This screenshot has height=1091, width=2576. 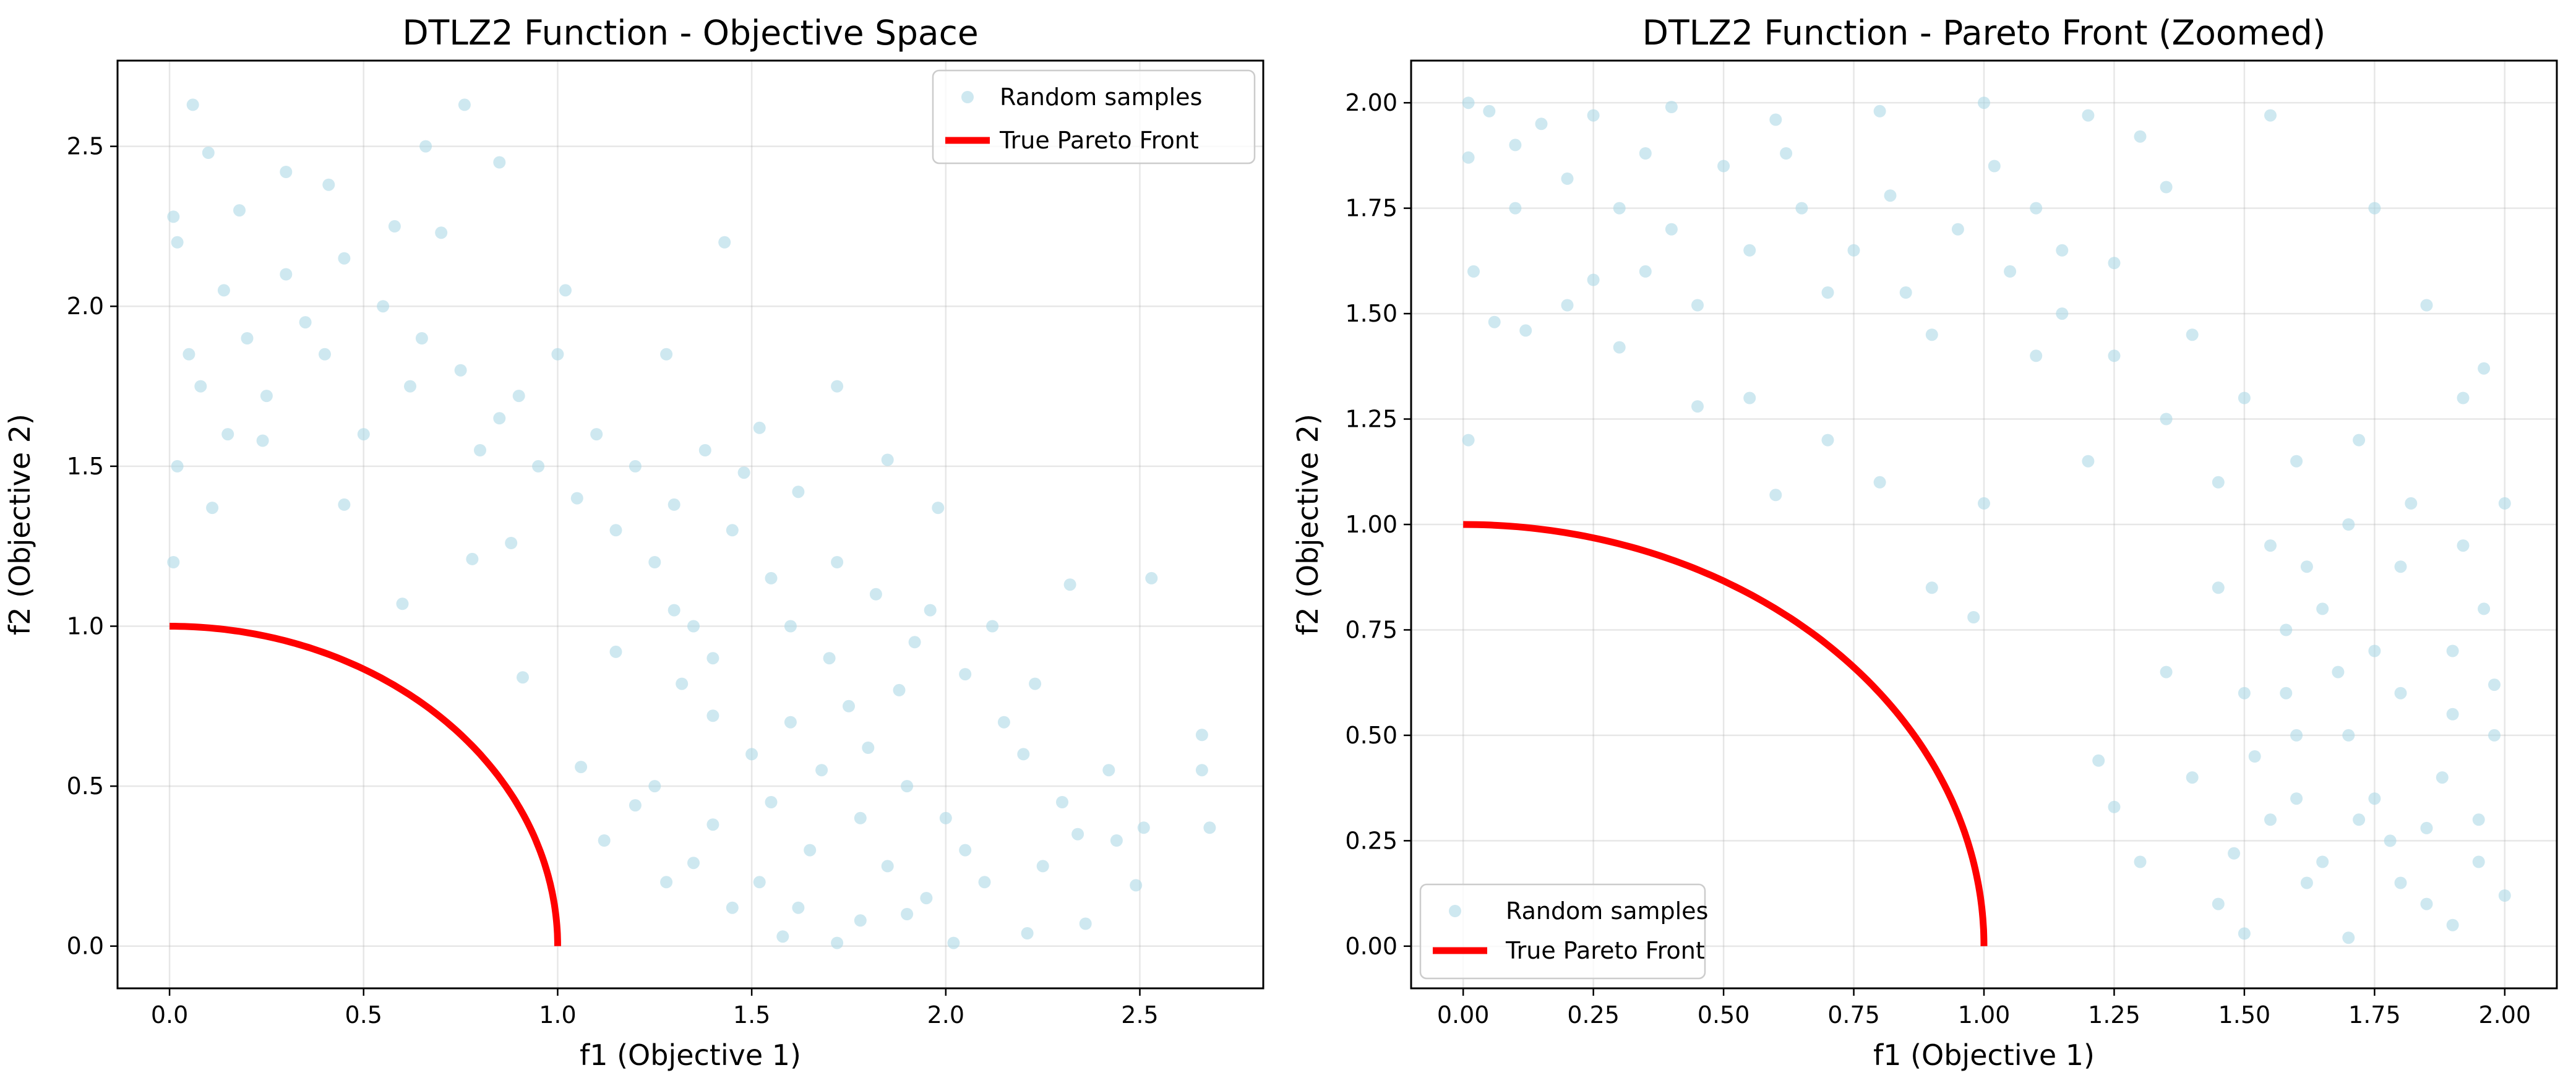 What do you see at coordinates (2244, 1015) in the screenshot?
I see `right-x-tick-label: 1.50` at bounding box center [2244, 1015].